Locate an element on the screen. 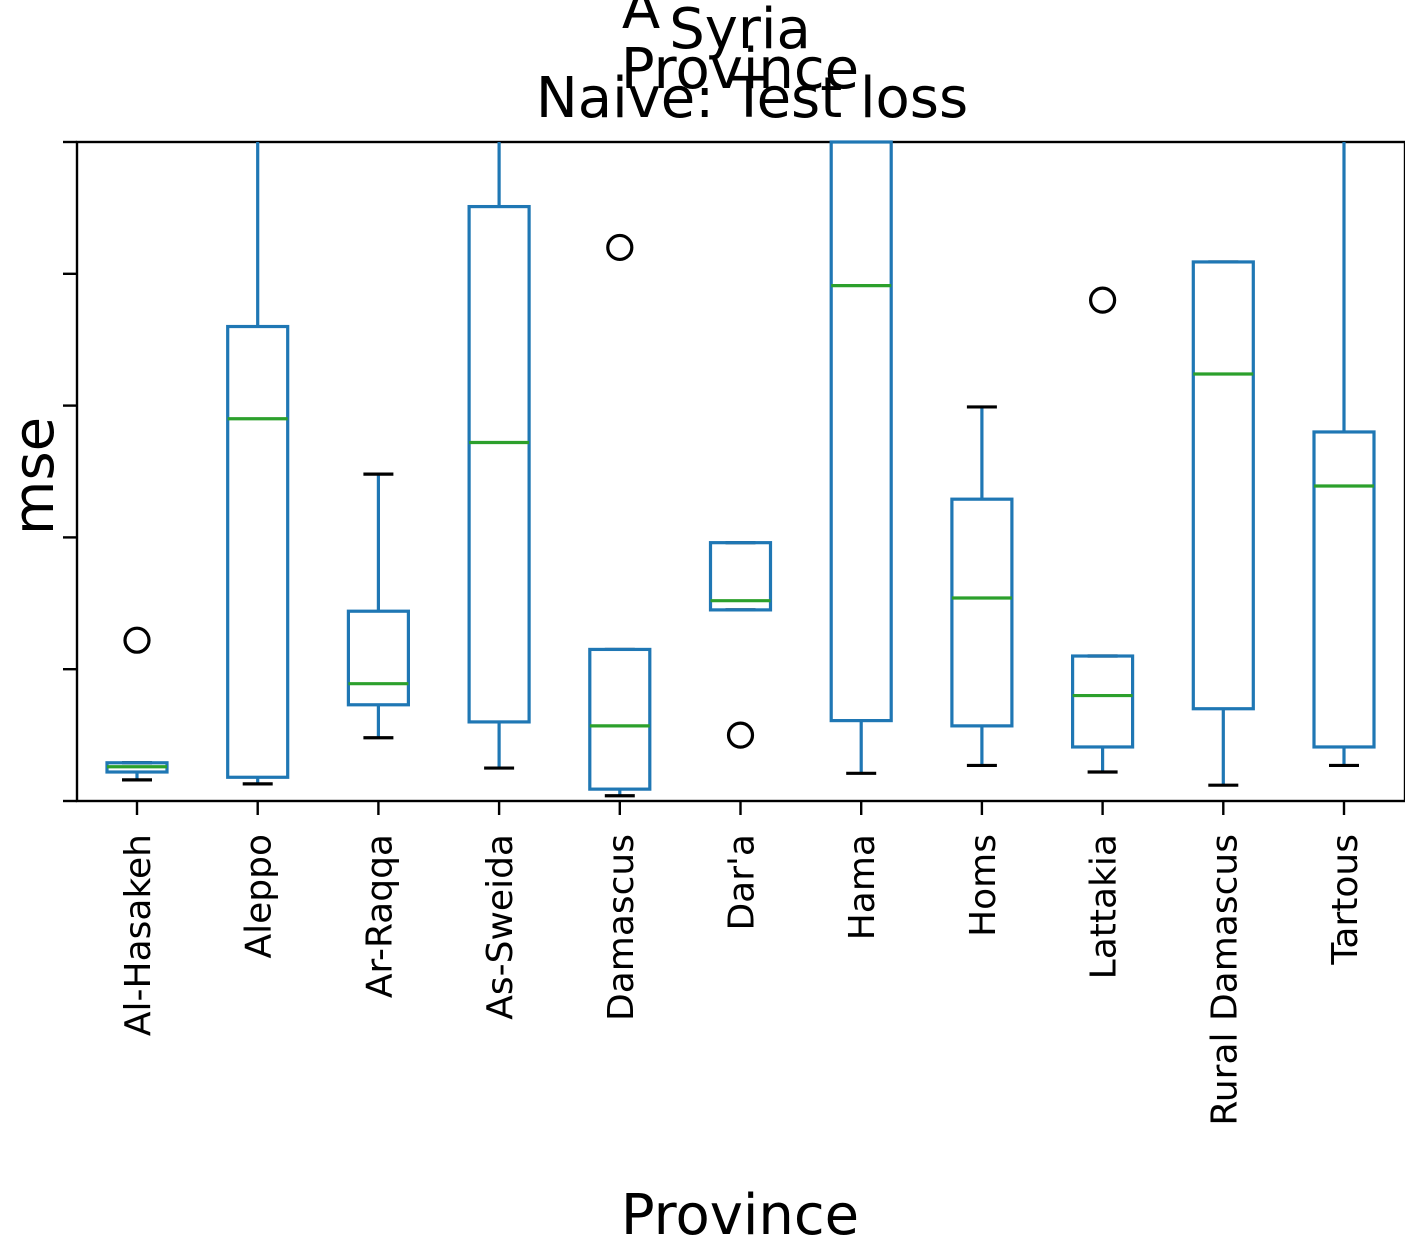  x-tick-label-0: Al-Hasakeh is located at coordinates (138, 935).